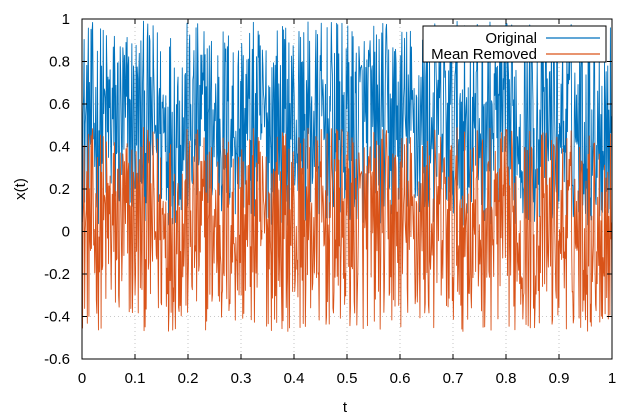 Image resolution: width=640 pixels, height=420 pixels. I want to click on x-tick-label: 1, so click(612, 378).